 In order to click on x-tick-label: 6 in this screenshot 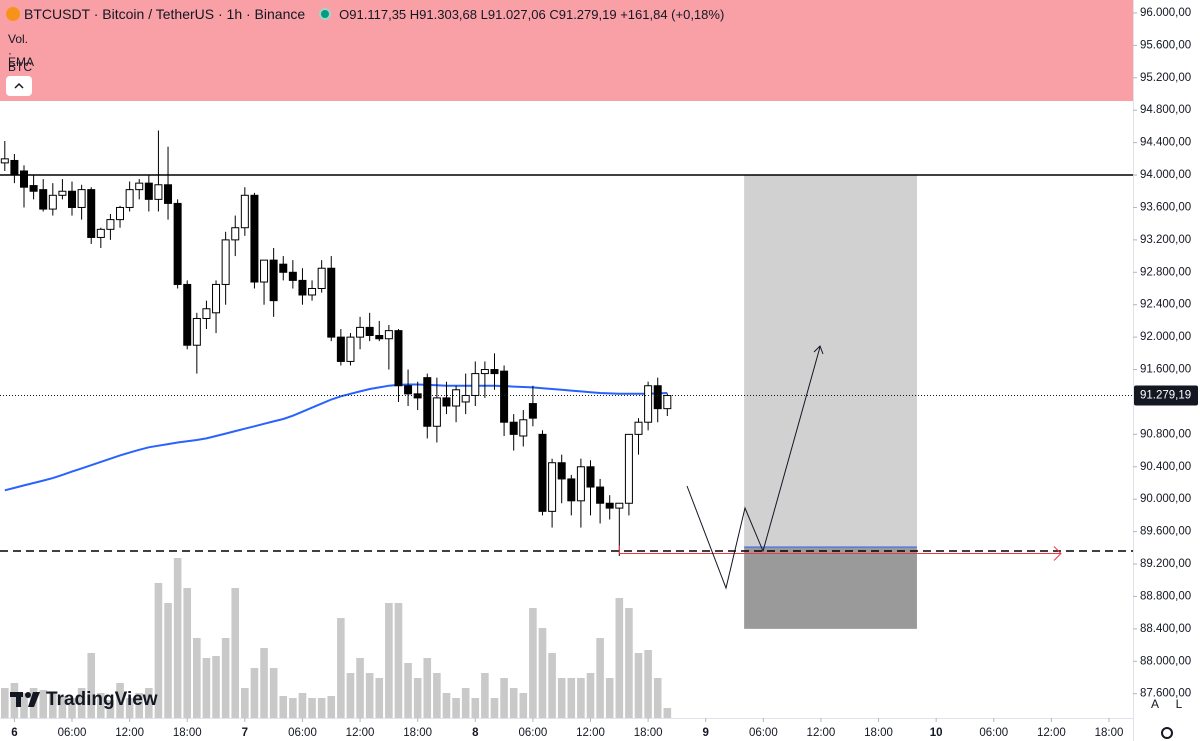, I will do `click(14, 733)`.